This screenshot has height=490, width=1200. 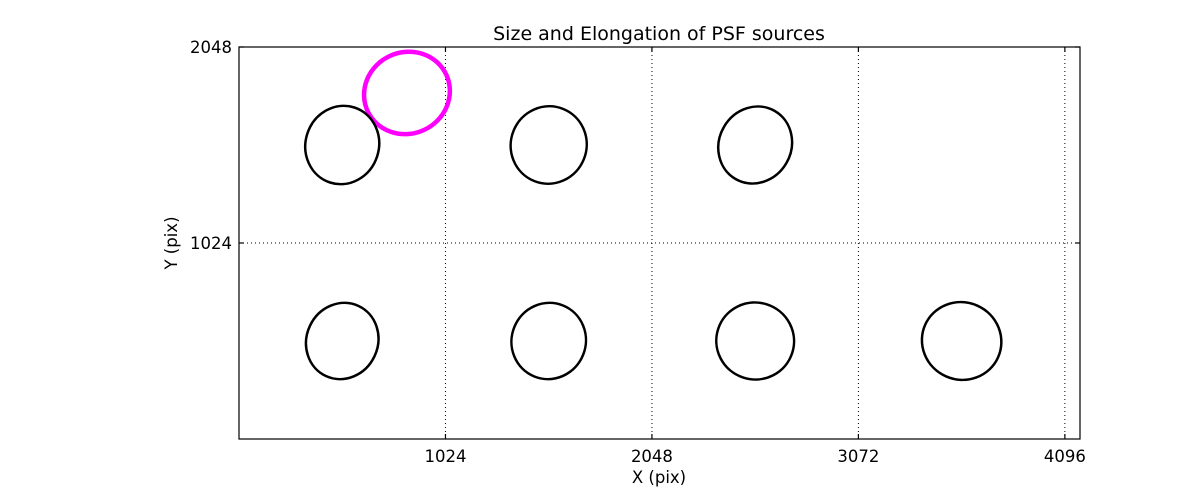 I want to click on x-tick-label: 3072, so click(x=858, y=456).